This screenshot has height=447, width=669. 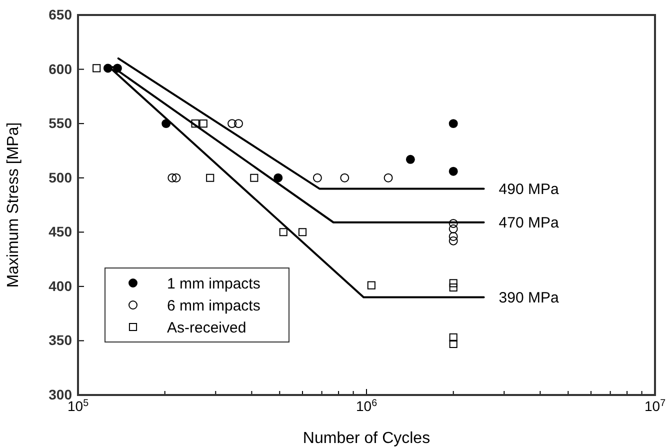 What do you see at coordinates (60, 232) in the screenshot?
I see `y-tick-label: 450` at bounding box center [60, 232].